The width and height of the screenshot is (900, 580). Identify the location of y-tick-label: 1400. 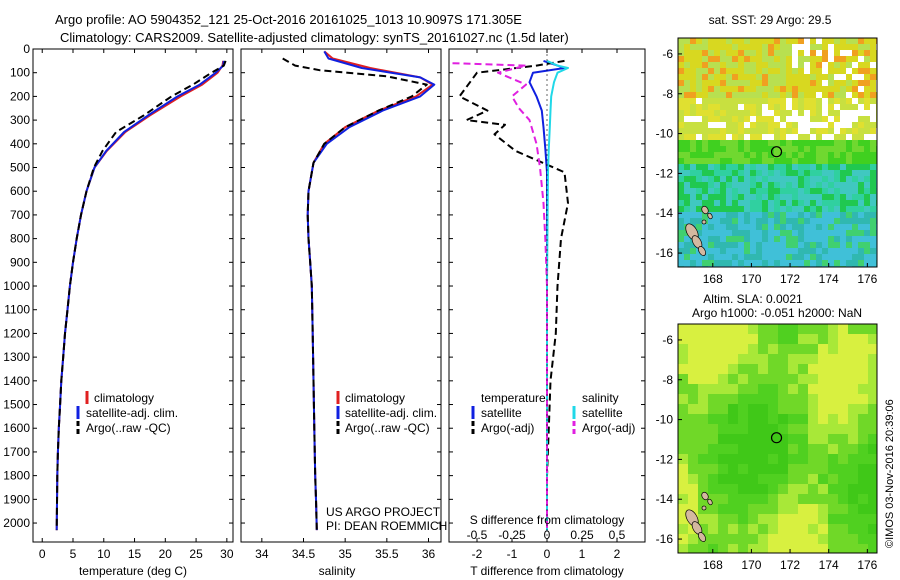
(16, 381).